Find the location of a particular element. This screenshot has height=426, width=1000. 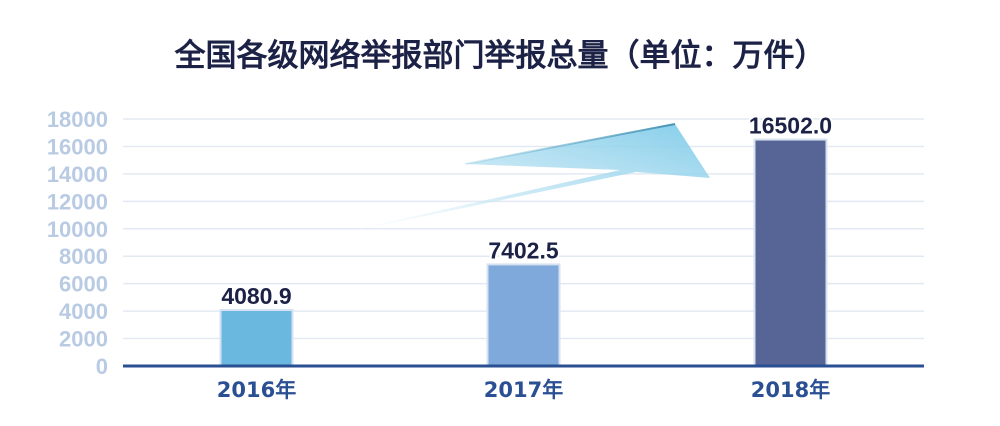

y-tick-label: 8000 is located at coordinates (83, 256).